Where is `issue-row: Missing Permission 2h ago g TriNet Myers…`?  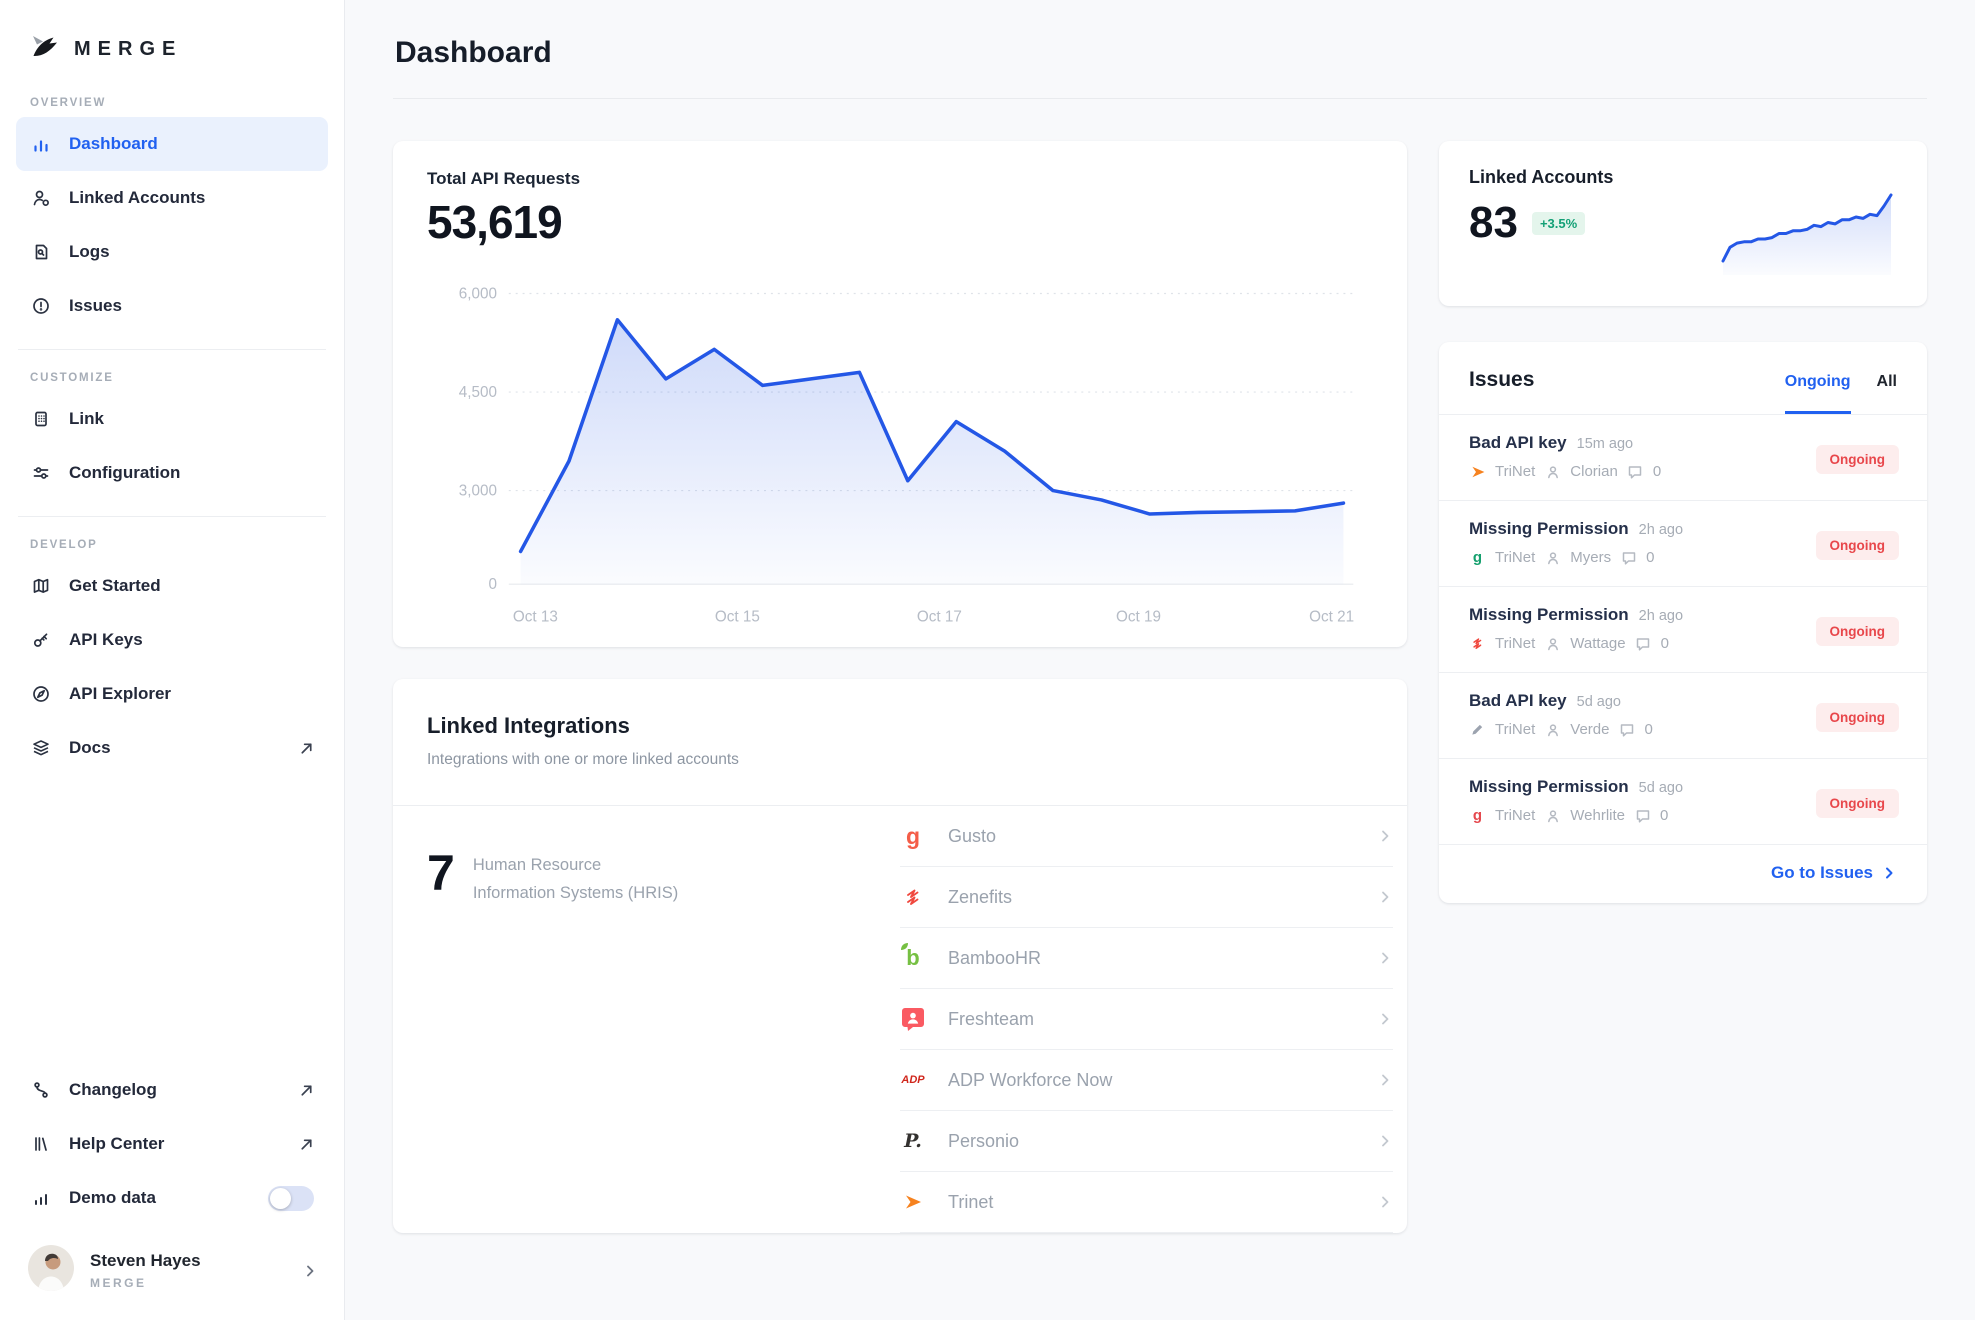 issue-row: Missing Permission 2h ago g TriNet Myers… is located at coordinates (1683, 544).